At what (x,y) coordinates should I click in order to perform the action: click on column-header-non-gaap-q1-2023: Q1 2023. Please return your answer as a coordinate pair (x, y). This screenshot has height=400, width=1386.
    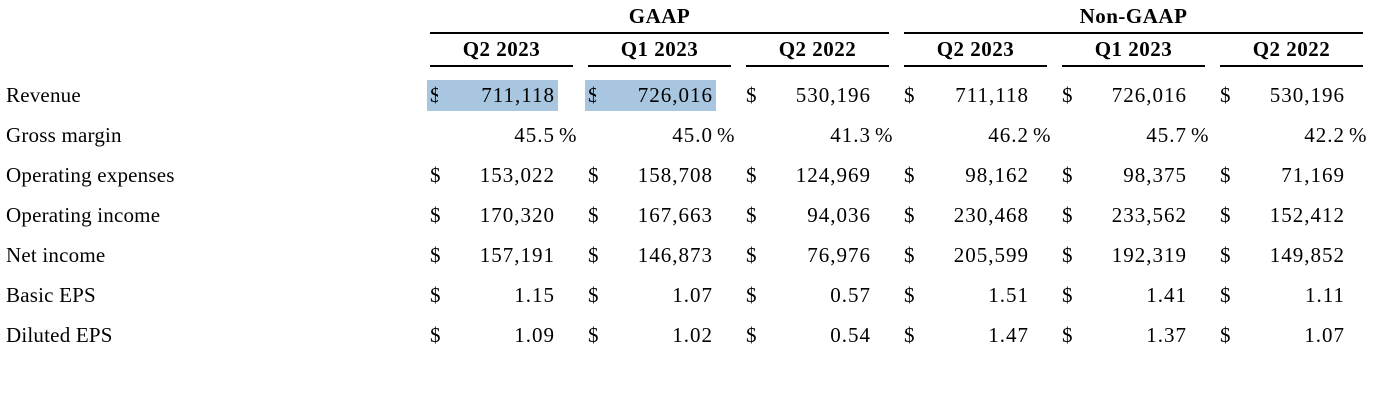
    Looking at the image, I should click on (1133, 52).